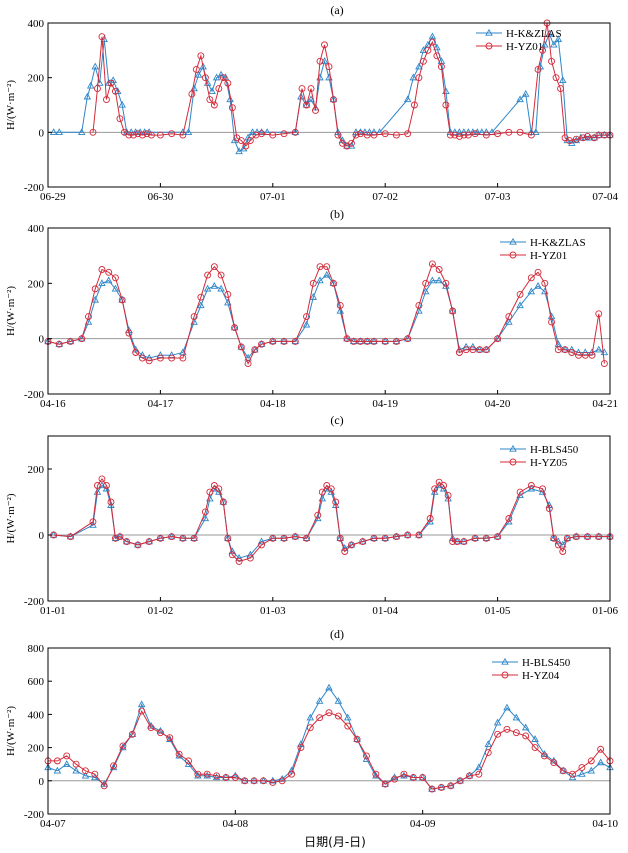  What do you see at coordinates (42, 536) in the screenshot?
I see `y-tick-label: 0` at bounding box center [42, 536].